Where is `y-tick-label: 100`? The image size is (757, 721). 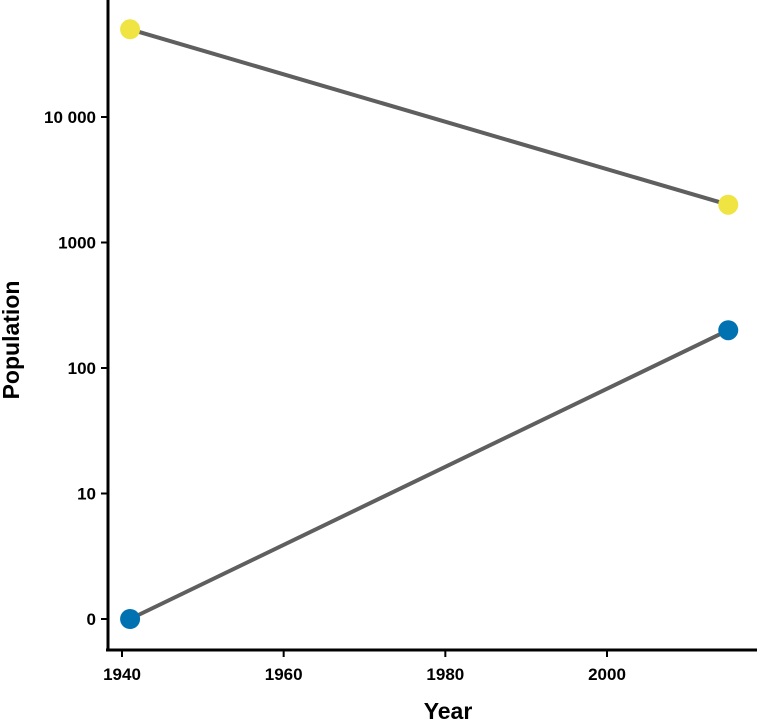 y-tick-label: 100 is located at coordinates (82, 368).